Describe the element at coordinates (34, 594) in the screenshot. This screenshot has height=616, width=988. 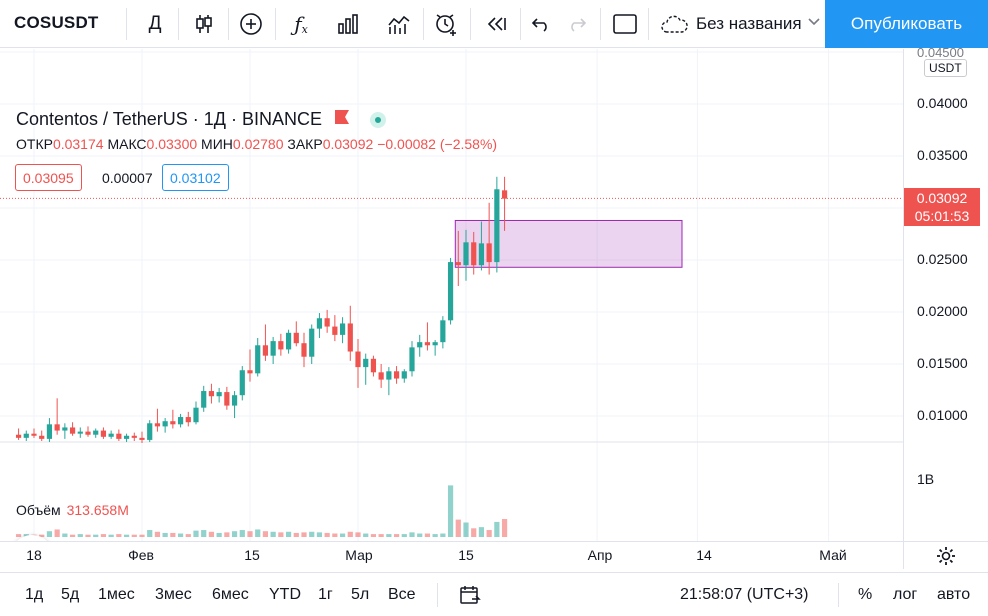
I see `range-1d-button: 1д` at that location.